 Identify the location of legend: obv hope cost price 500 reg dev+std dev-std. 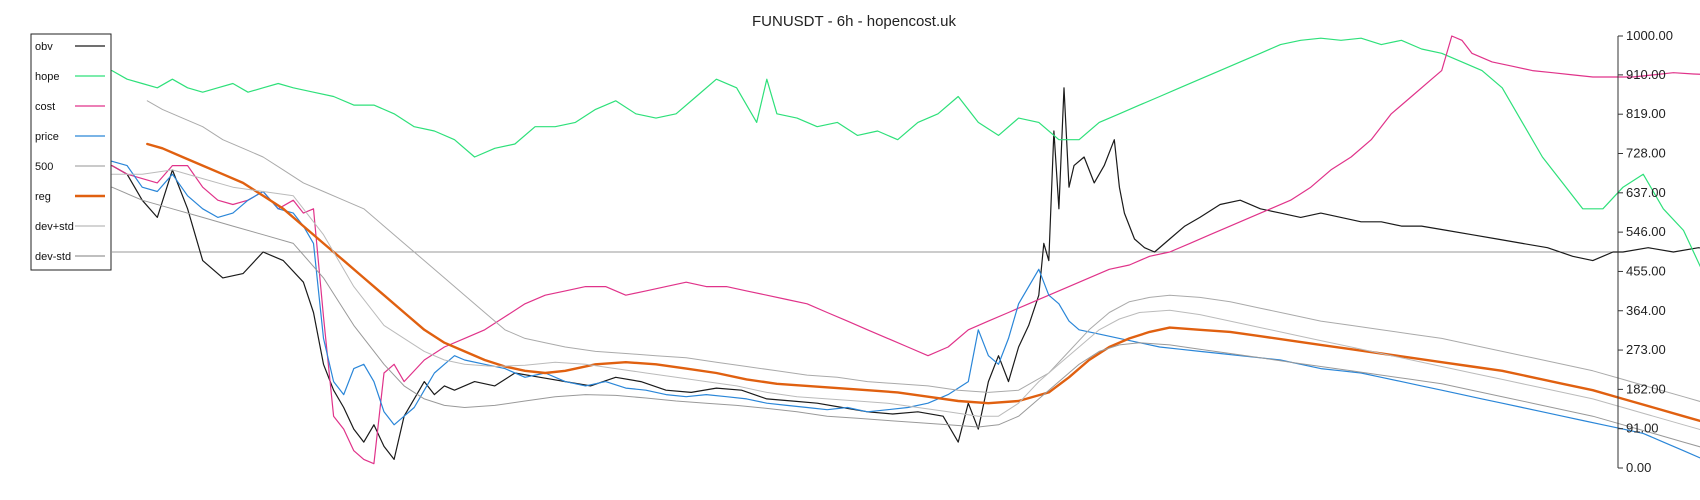
(71, 152).